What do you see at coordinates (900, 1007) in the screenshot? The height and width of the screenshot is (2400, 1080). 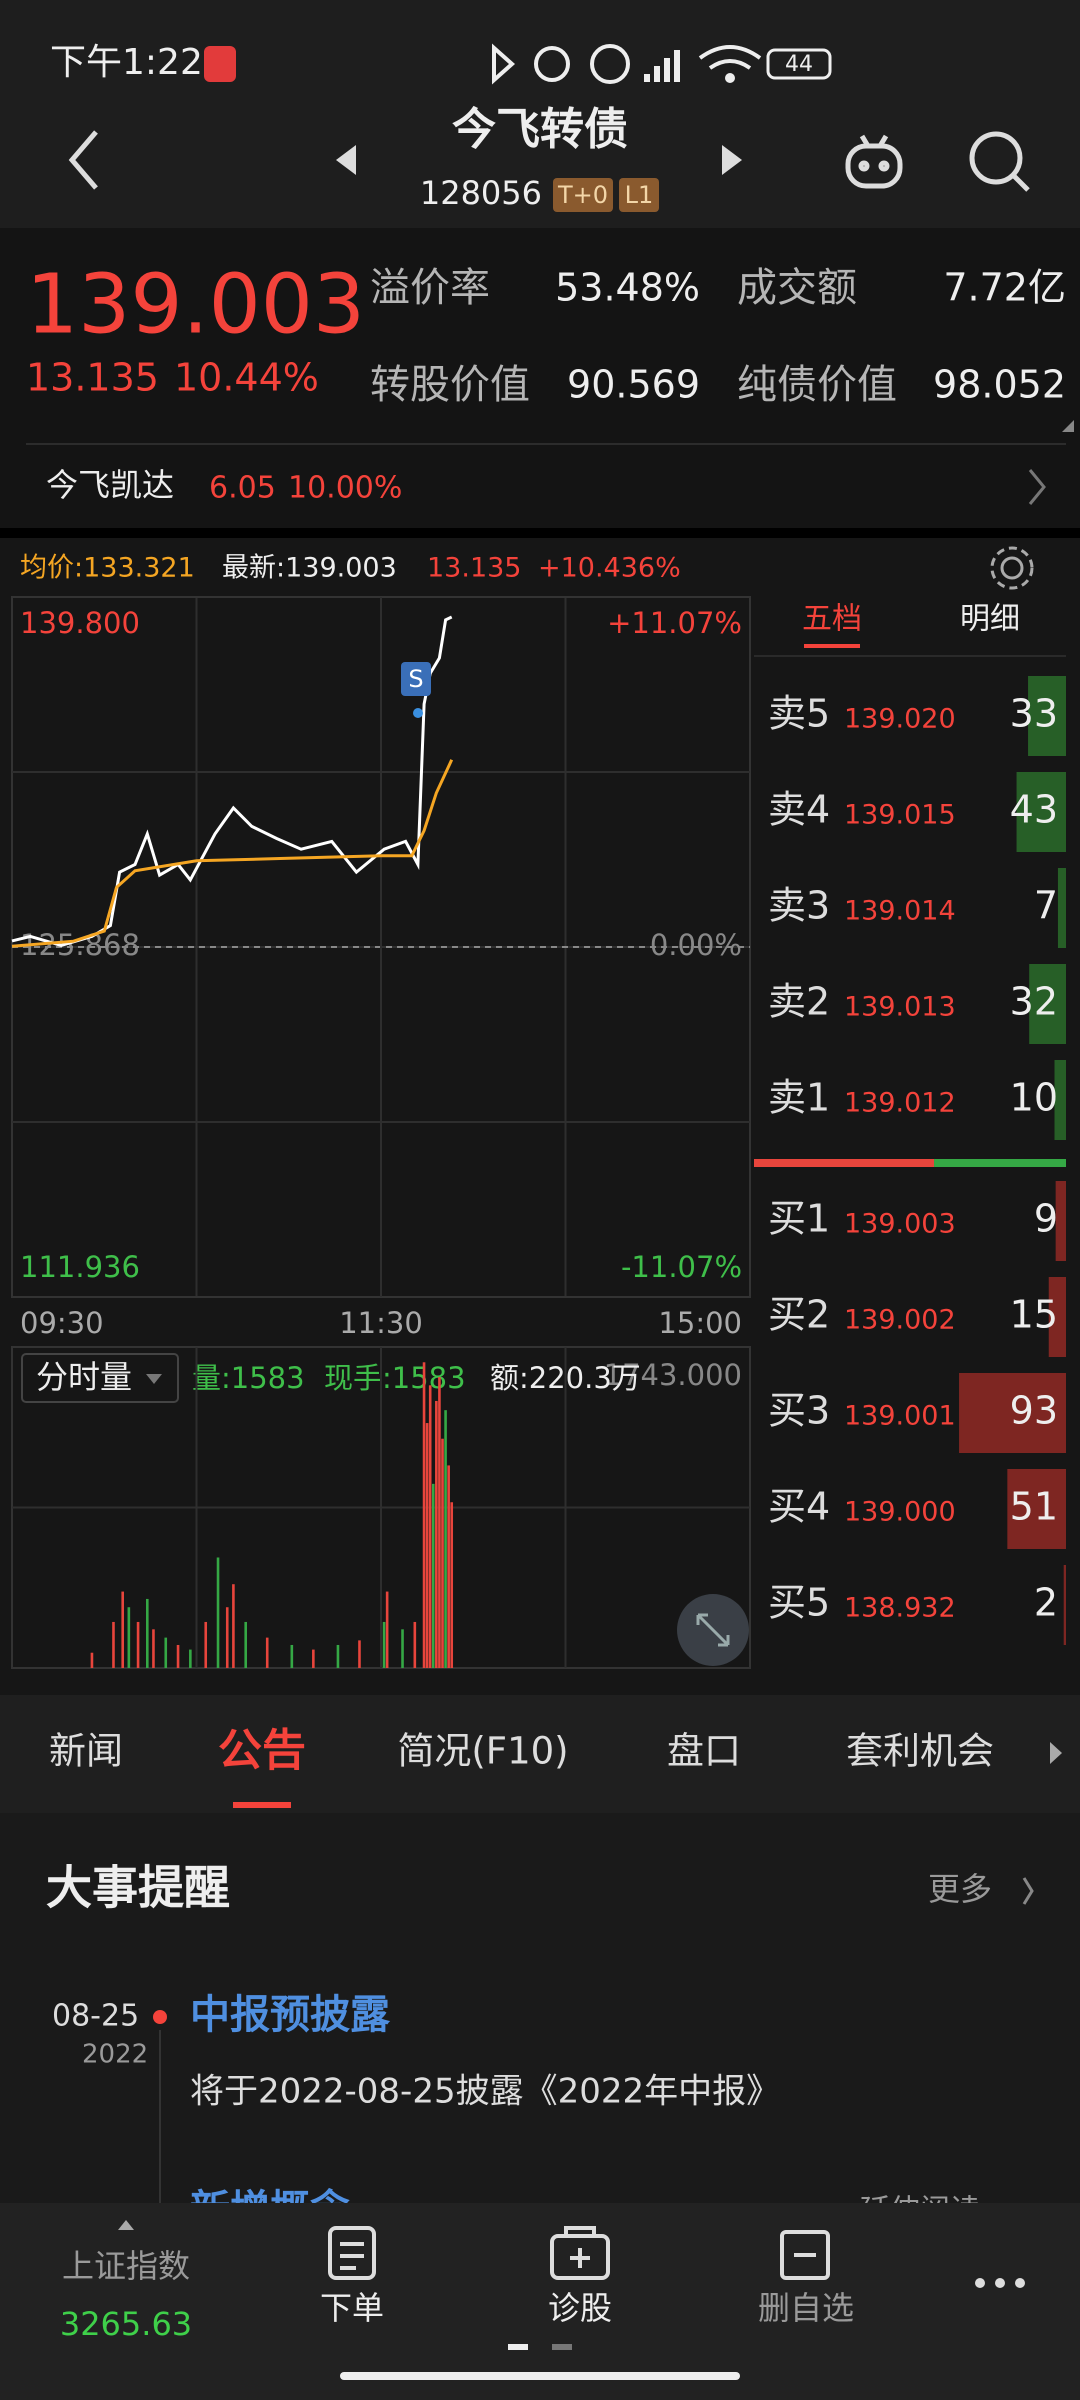 I see `order-price: 139.013` at bounding box center [900, 1007].